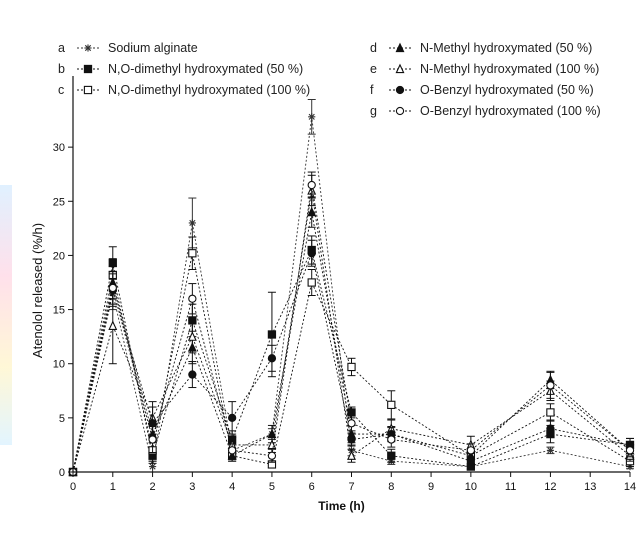 The height and width of the screenshot is (535, 644). Describe the element at coordinates (192, 487) in the screenshot. I see `x-tick-label: 3` at that location.